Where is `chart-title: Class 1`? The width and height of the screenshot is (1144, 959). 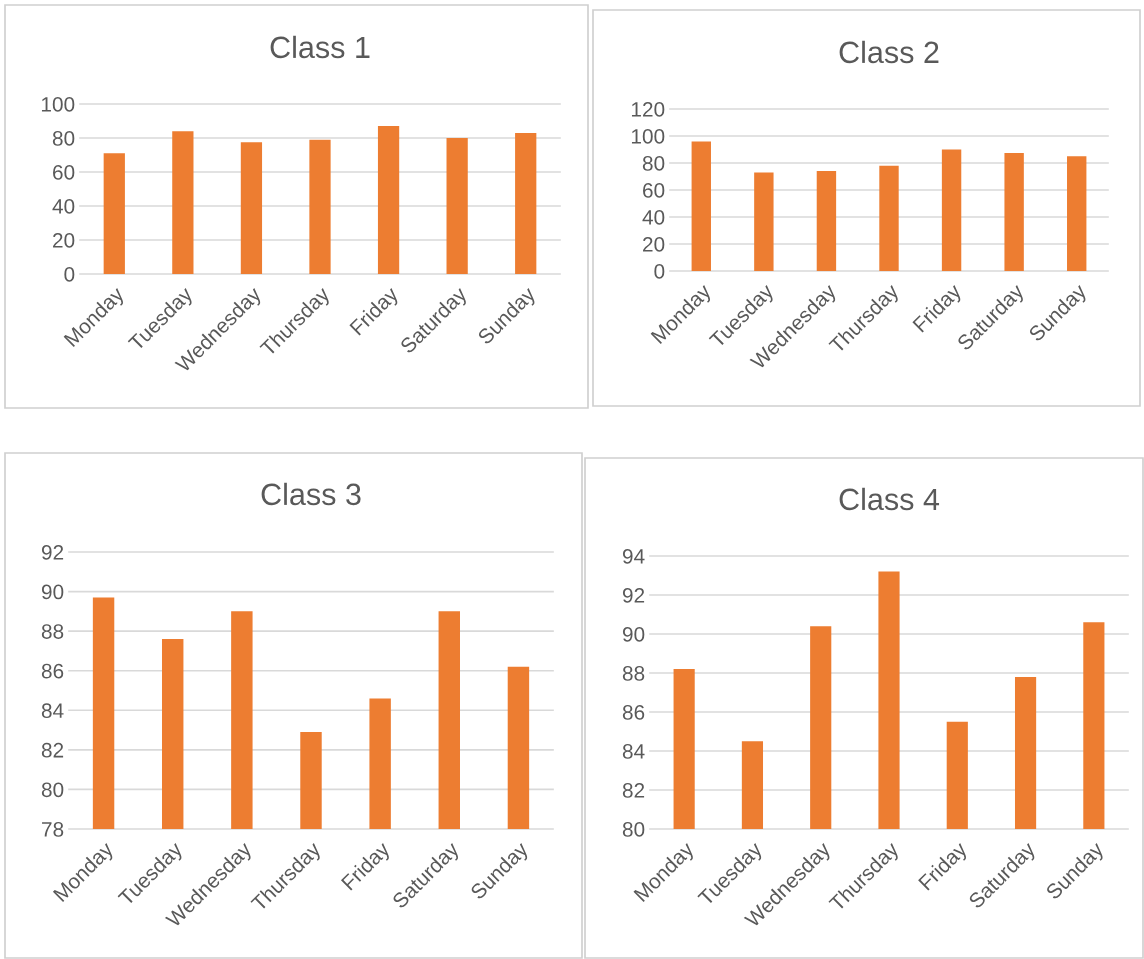 chart-title: Class 1 is located at coordinates (320, 47).